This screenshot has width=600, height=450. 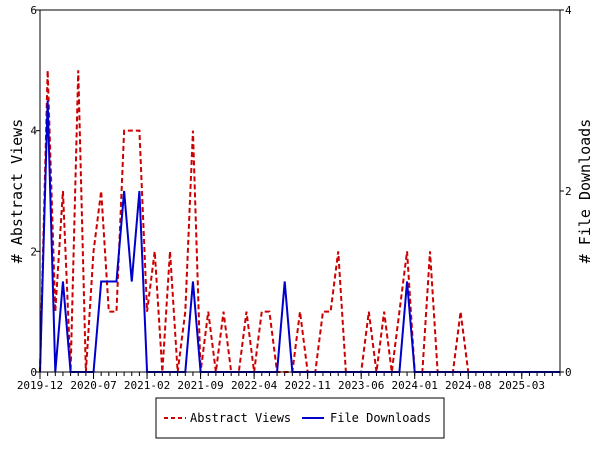 What do you see at coordinates (33, 251) in the screenshot?
I see `y-left-tick-label: 2` at bounding box center [33, 251].